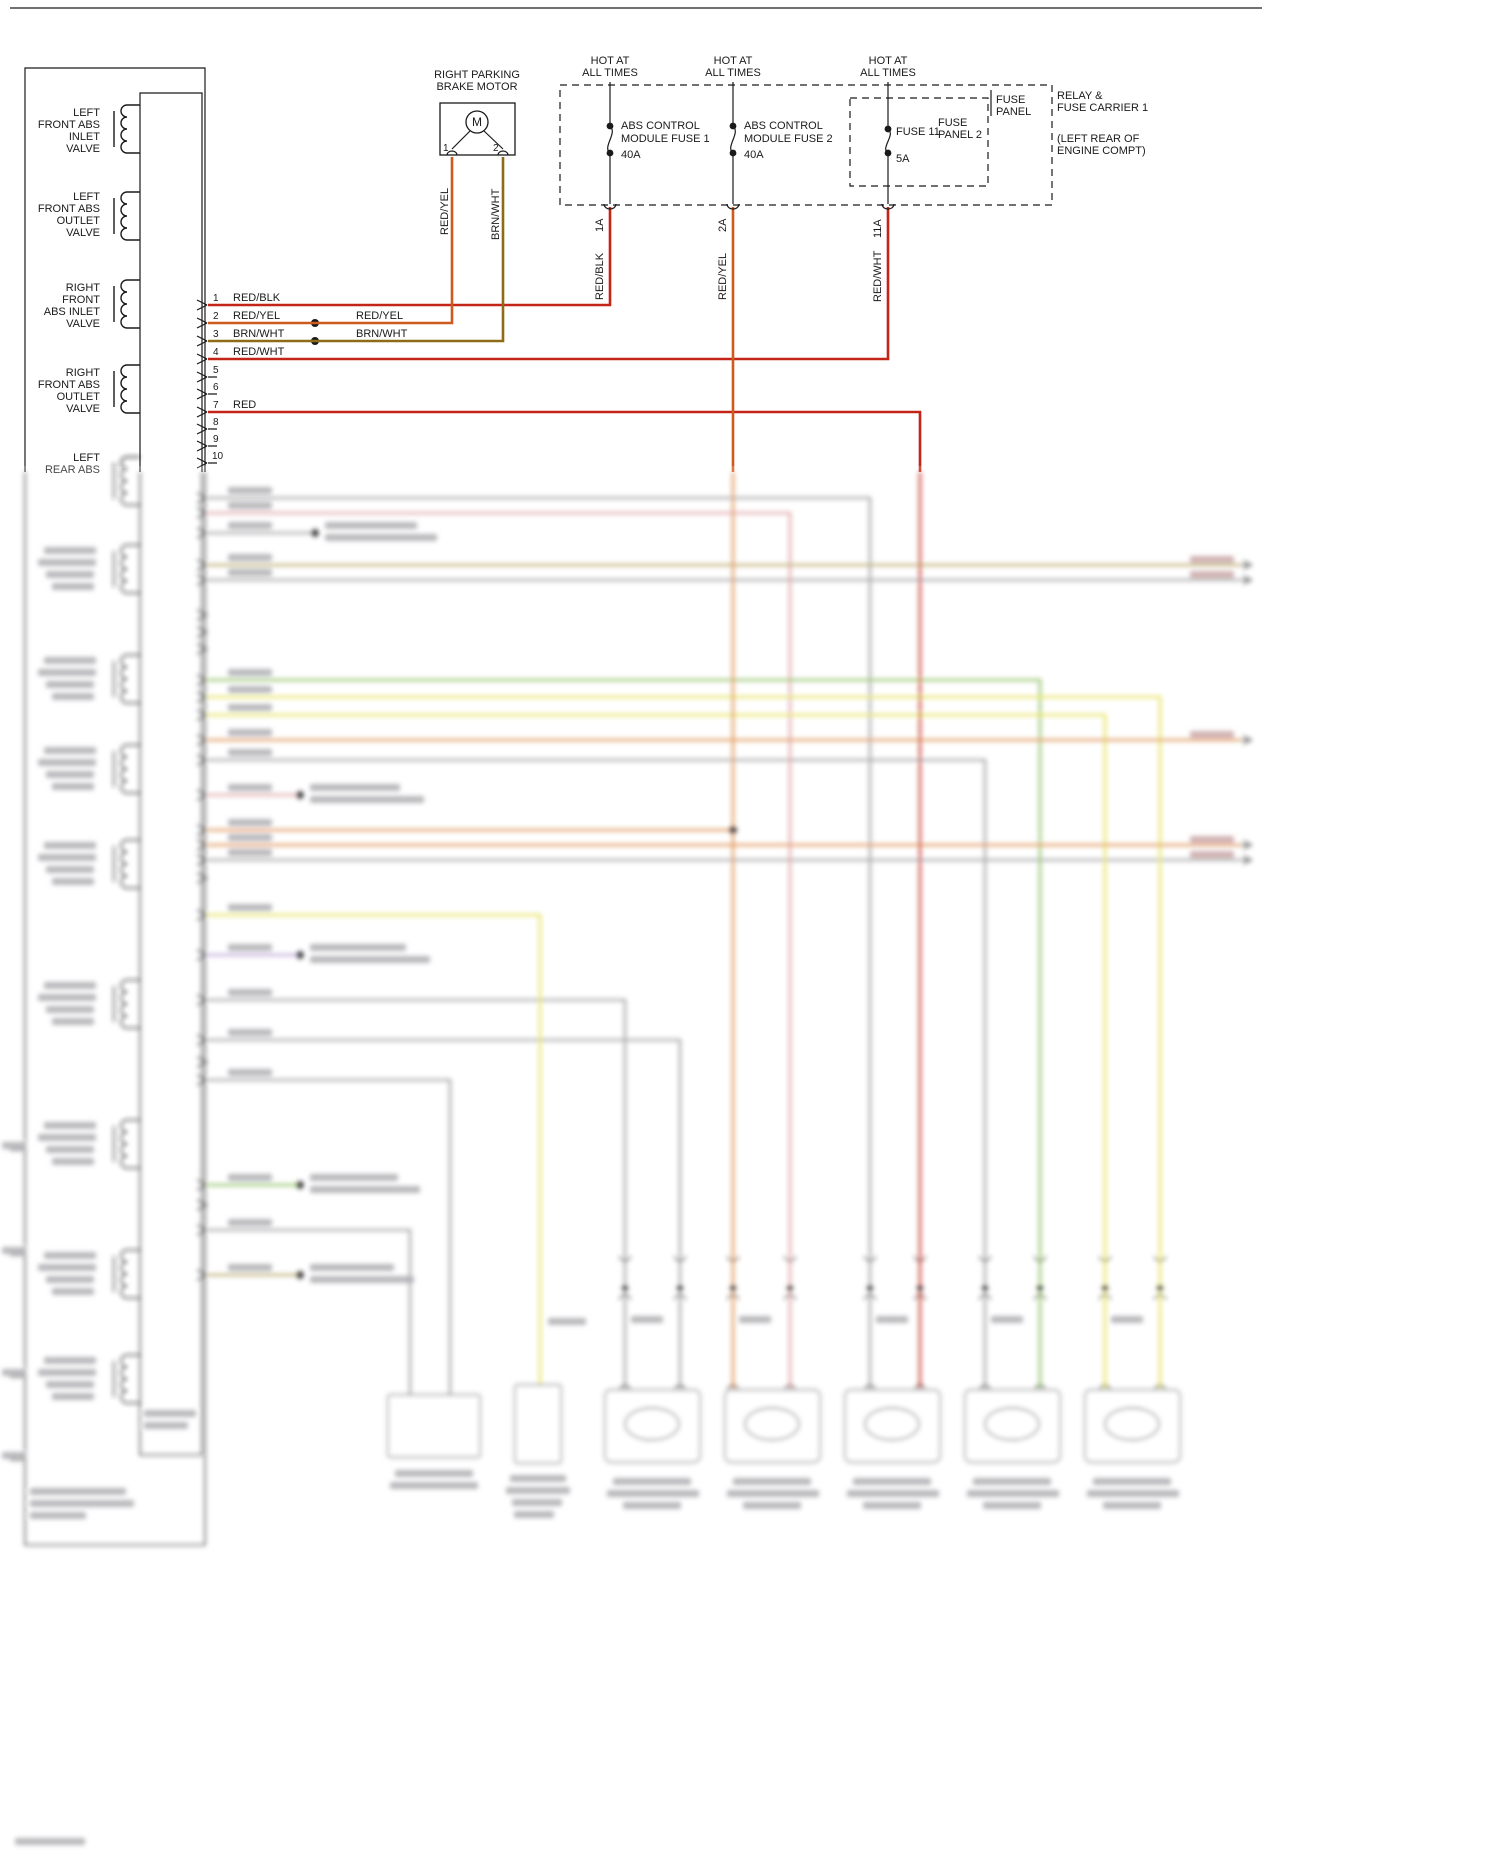  I want to click on box-continuation, so click(115, 1009).